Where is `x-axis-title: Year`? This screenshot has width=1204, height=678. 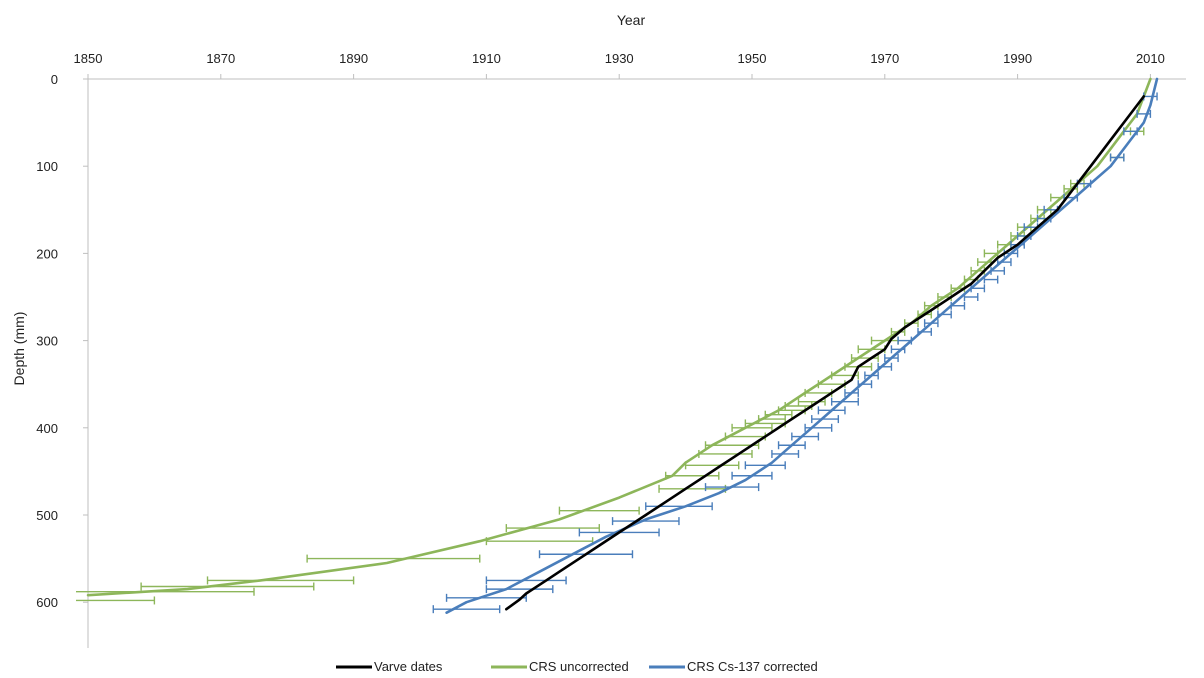 x-axis-title: Year is located at coordinates (631, 20).